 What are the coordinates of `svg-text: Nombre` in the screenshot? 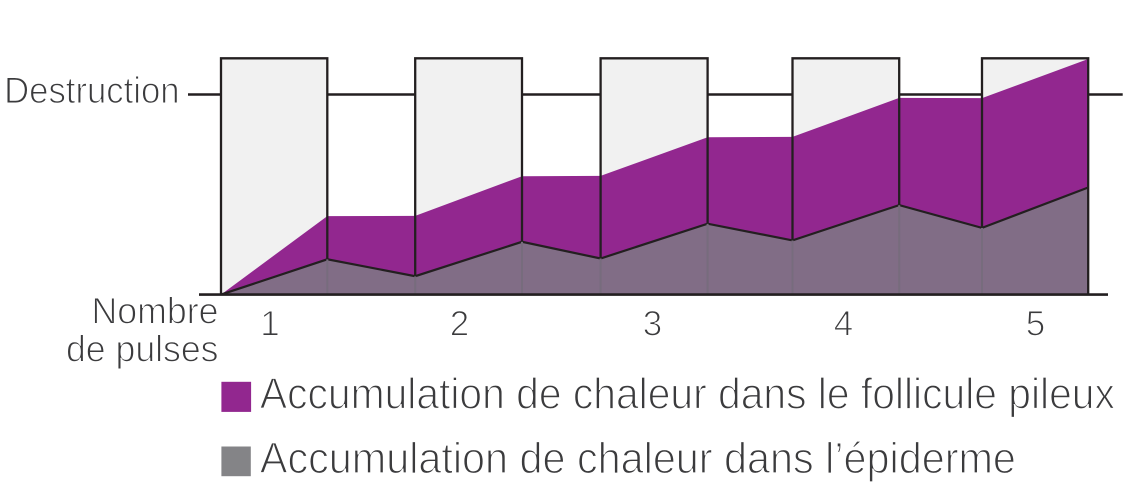 It's located at (155, 311).